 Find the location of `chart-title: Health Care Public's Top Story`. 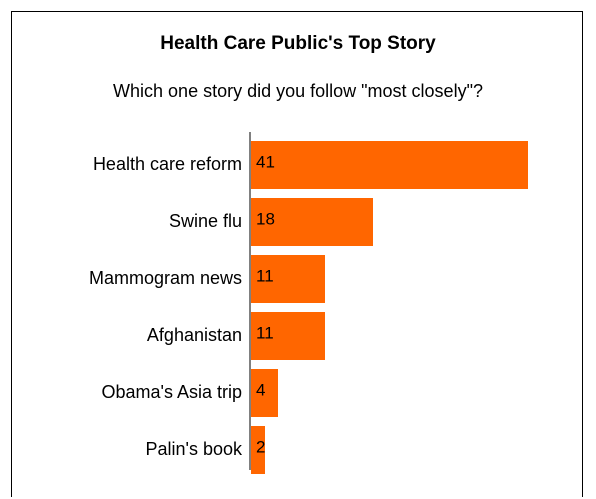

chart-title: Health Care Public's Top Story is located at coordinates (298, 43).